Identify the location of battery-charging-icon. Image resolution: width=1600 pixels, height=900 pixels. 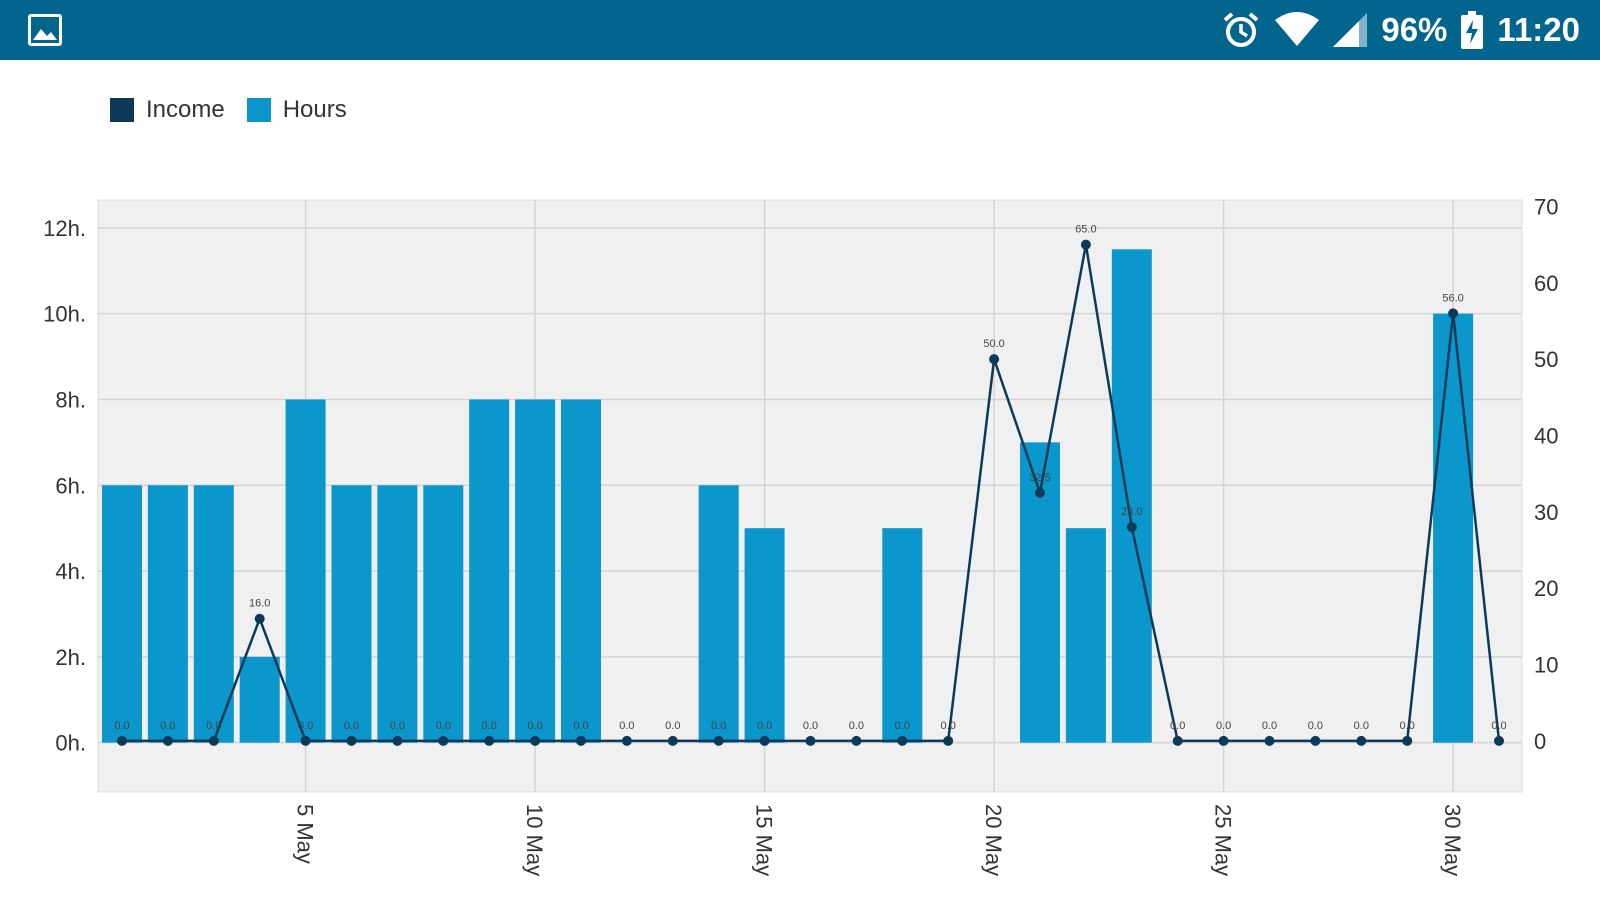
(1472, 30).